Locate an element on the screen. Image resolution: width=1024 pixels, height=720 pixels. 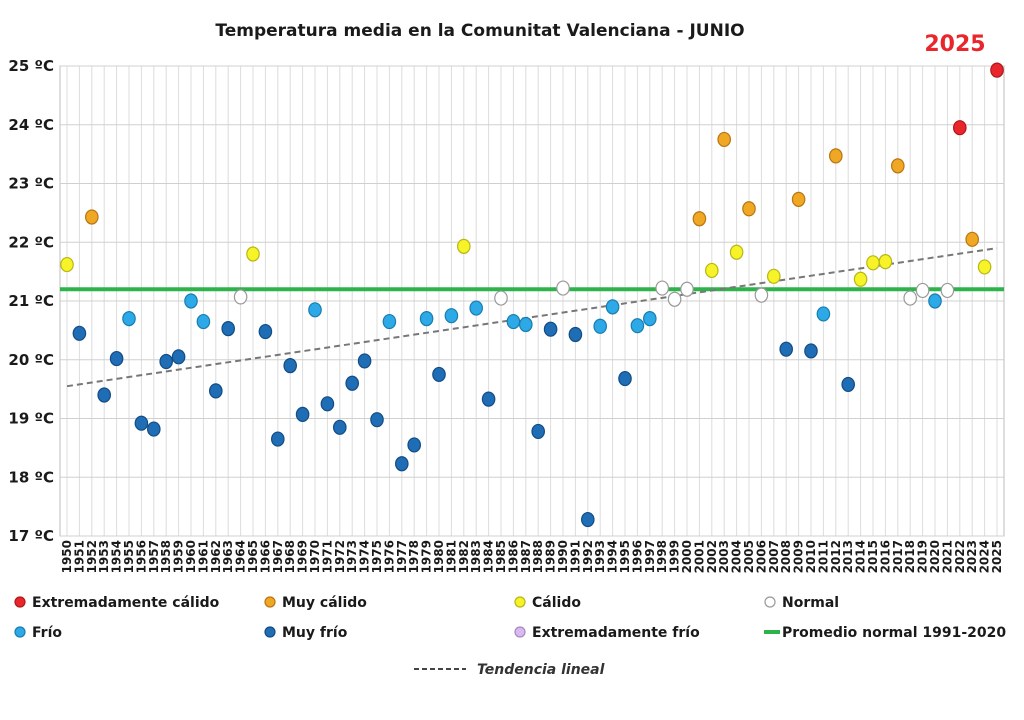
x-tick-label: 1956 is located at coordinates (141, 556).